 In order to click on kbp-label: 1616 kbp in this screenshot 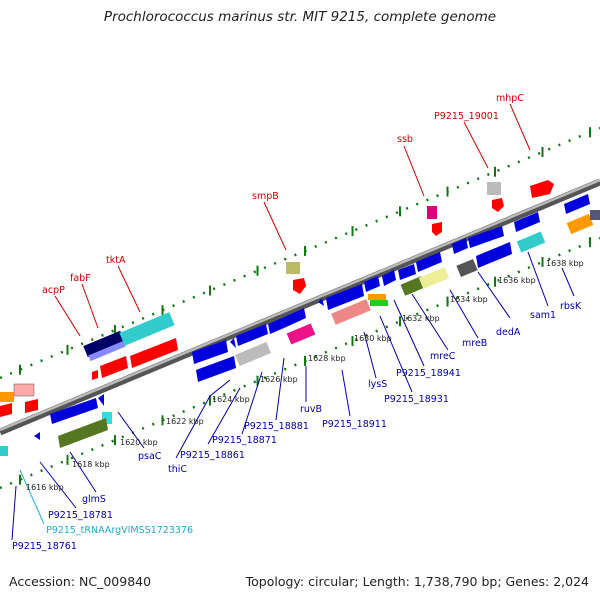, I will do `click(45, 487)`.